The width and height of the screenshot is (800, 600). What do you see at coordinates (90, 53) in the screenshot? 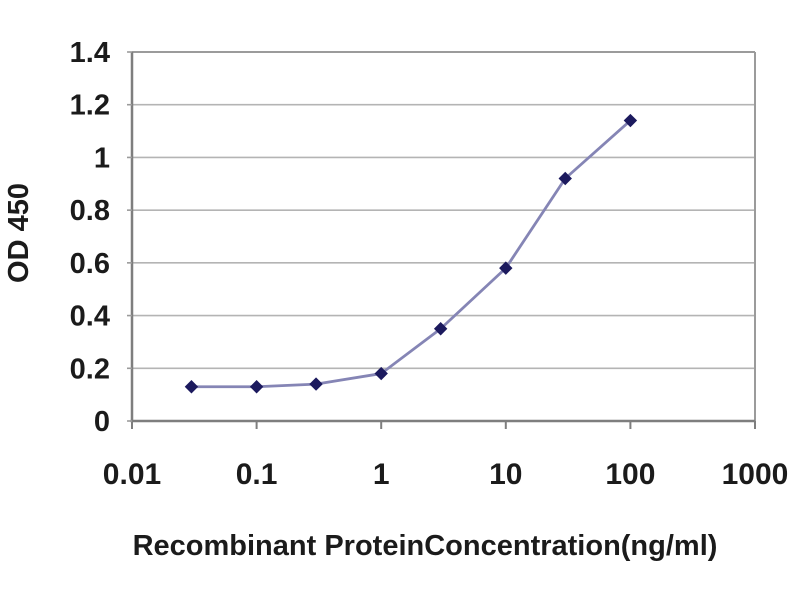
I see `y-tick-label: 1.4` at bounding box center [90, 53].